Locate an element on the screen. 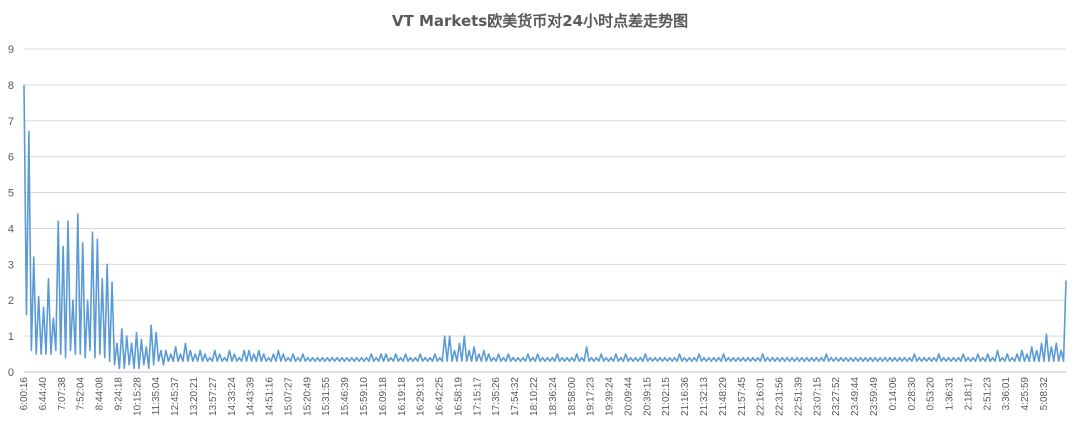  x-tick-label: 12:45:37 is located at coordinates (175, 396).